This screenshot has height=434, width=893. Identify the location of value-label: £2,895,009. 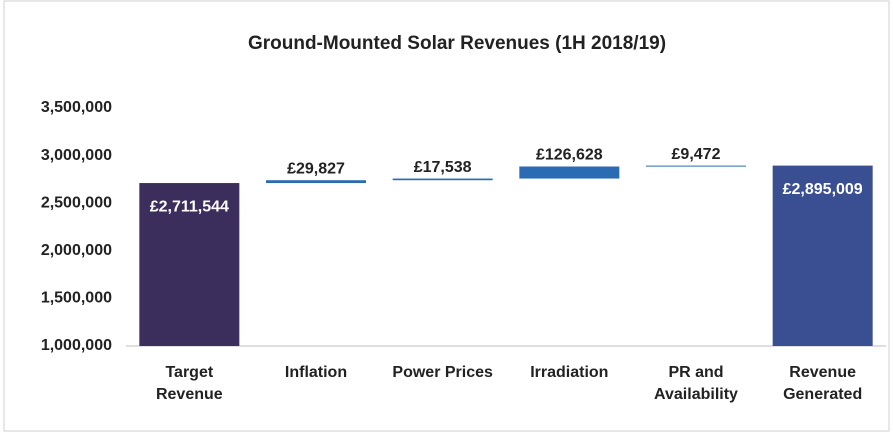
(823, 189).